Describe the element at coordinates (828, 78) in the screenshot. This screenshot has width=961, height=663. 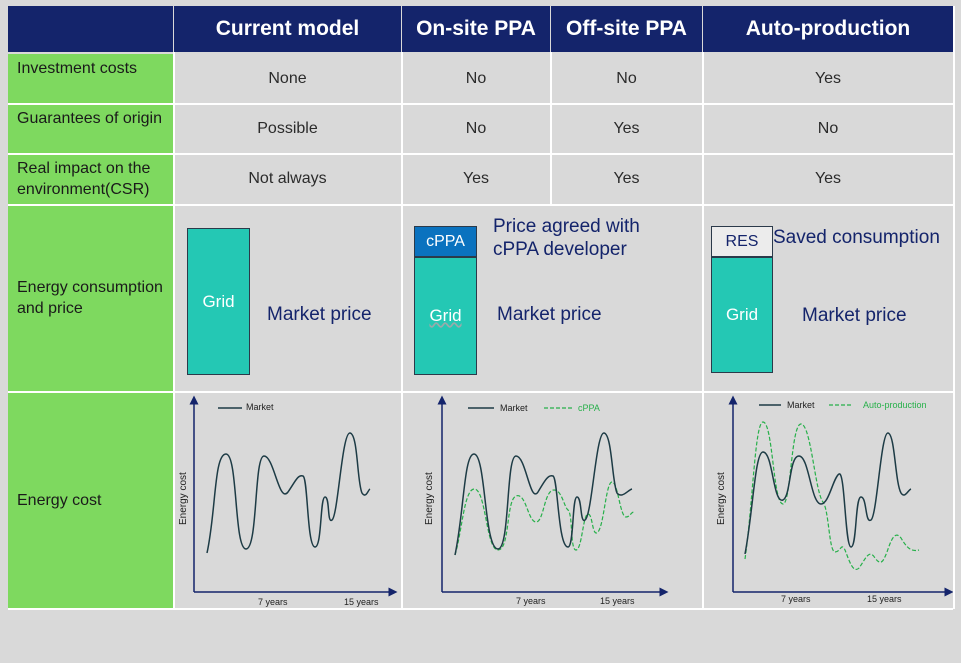
I see `cell-investment-auto: Yes` at that location.